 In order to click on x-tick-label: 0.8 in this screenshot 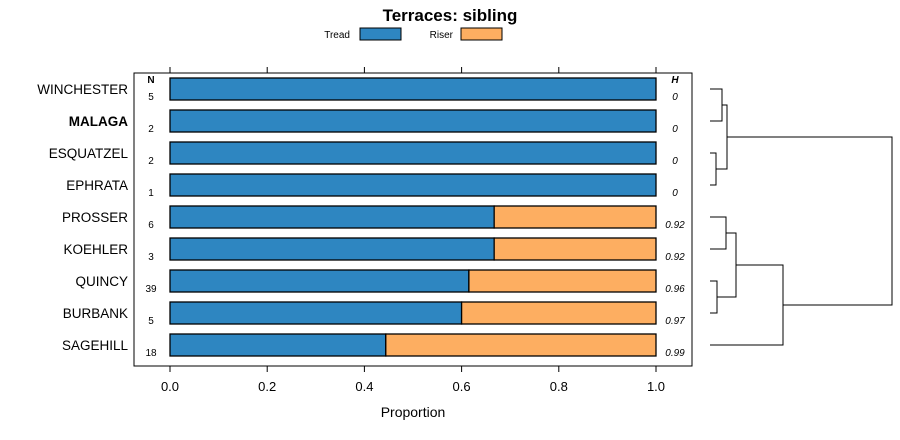, I will do `click(559, 386)`.